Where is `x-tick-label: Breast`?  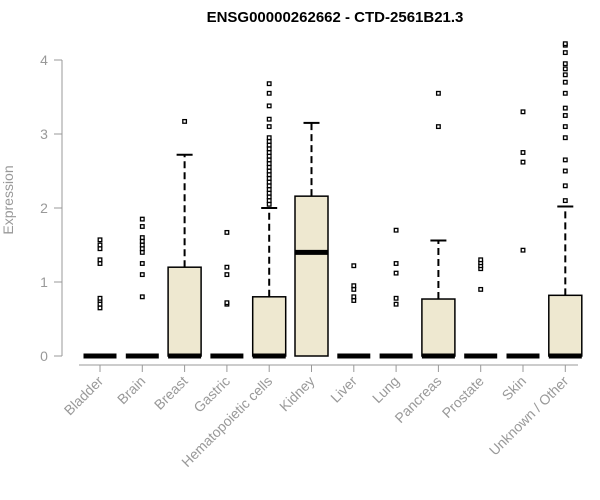 x-tick-label: Breast is located at coordinates (171, 393).